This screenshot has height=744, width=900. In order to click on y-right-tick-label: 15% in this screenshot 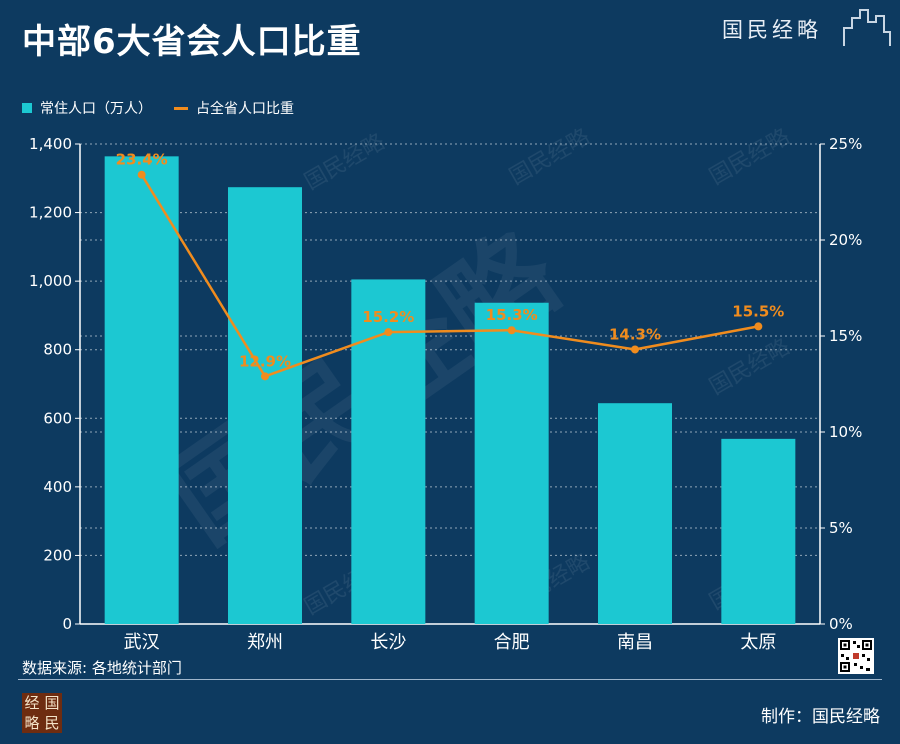, I will do `click(845, 336)`.